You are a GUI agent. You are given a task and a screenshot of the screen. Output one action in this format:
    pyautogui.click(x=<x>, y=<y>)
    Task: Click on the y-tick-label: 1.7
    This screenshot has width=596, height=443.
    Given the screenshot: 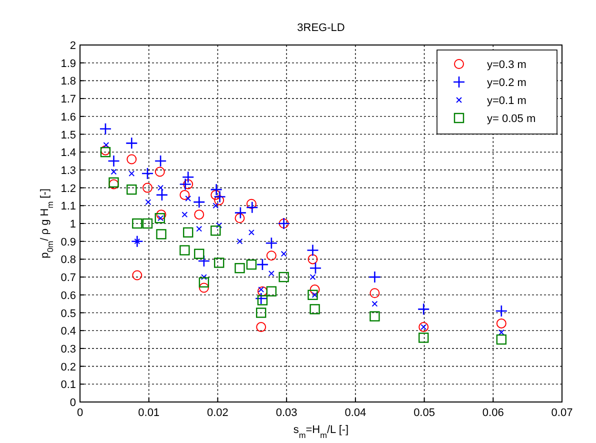 What is the action you would take?
    pyautogui.click(x=68, y=100)
    